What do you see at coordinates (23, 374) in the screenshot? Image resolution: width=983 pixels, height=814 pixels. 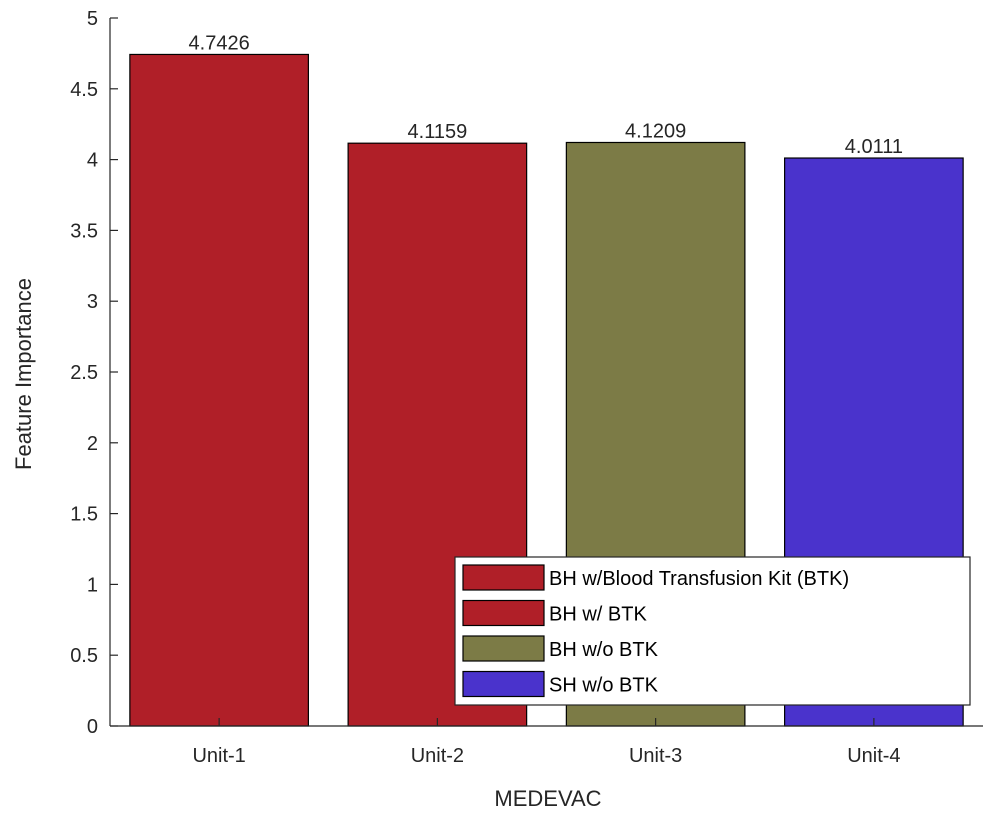 I see `y-axis-title: Feature Importance` at bounding box center [23, 374].